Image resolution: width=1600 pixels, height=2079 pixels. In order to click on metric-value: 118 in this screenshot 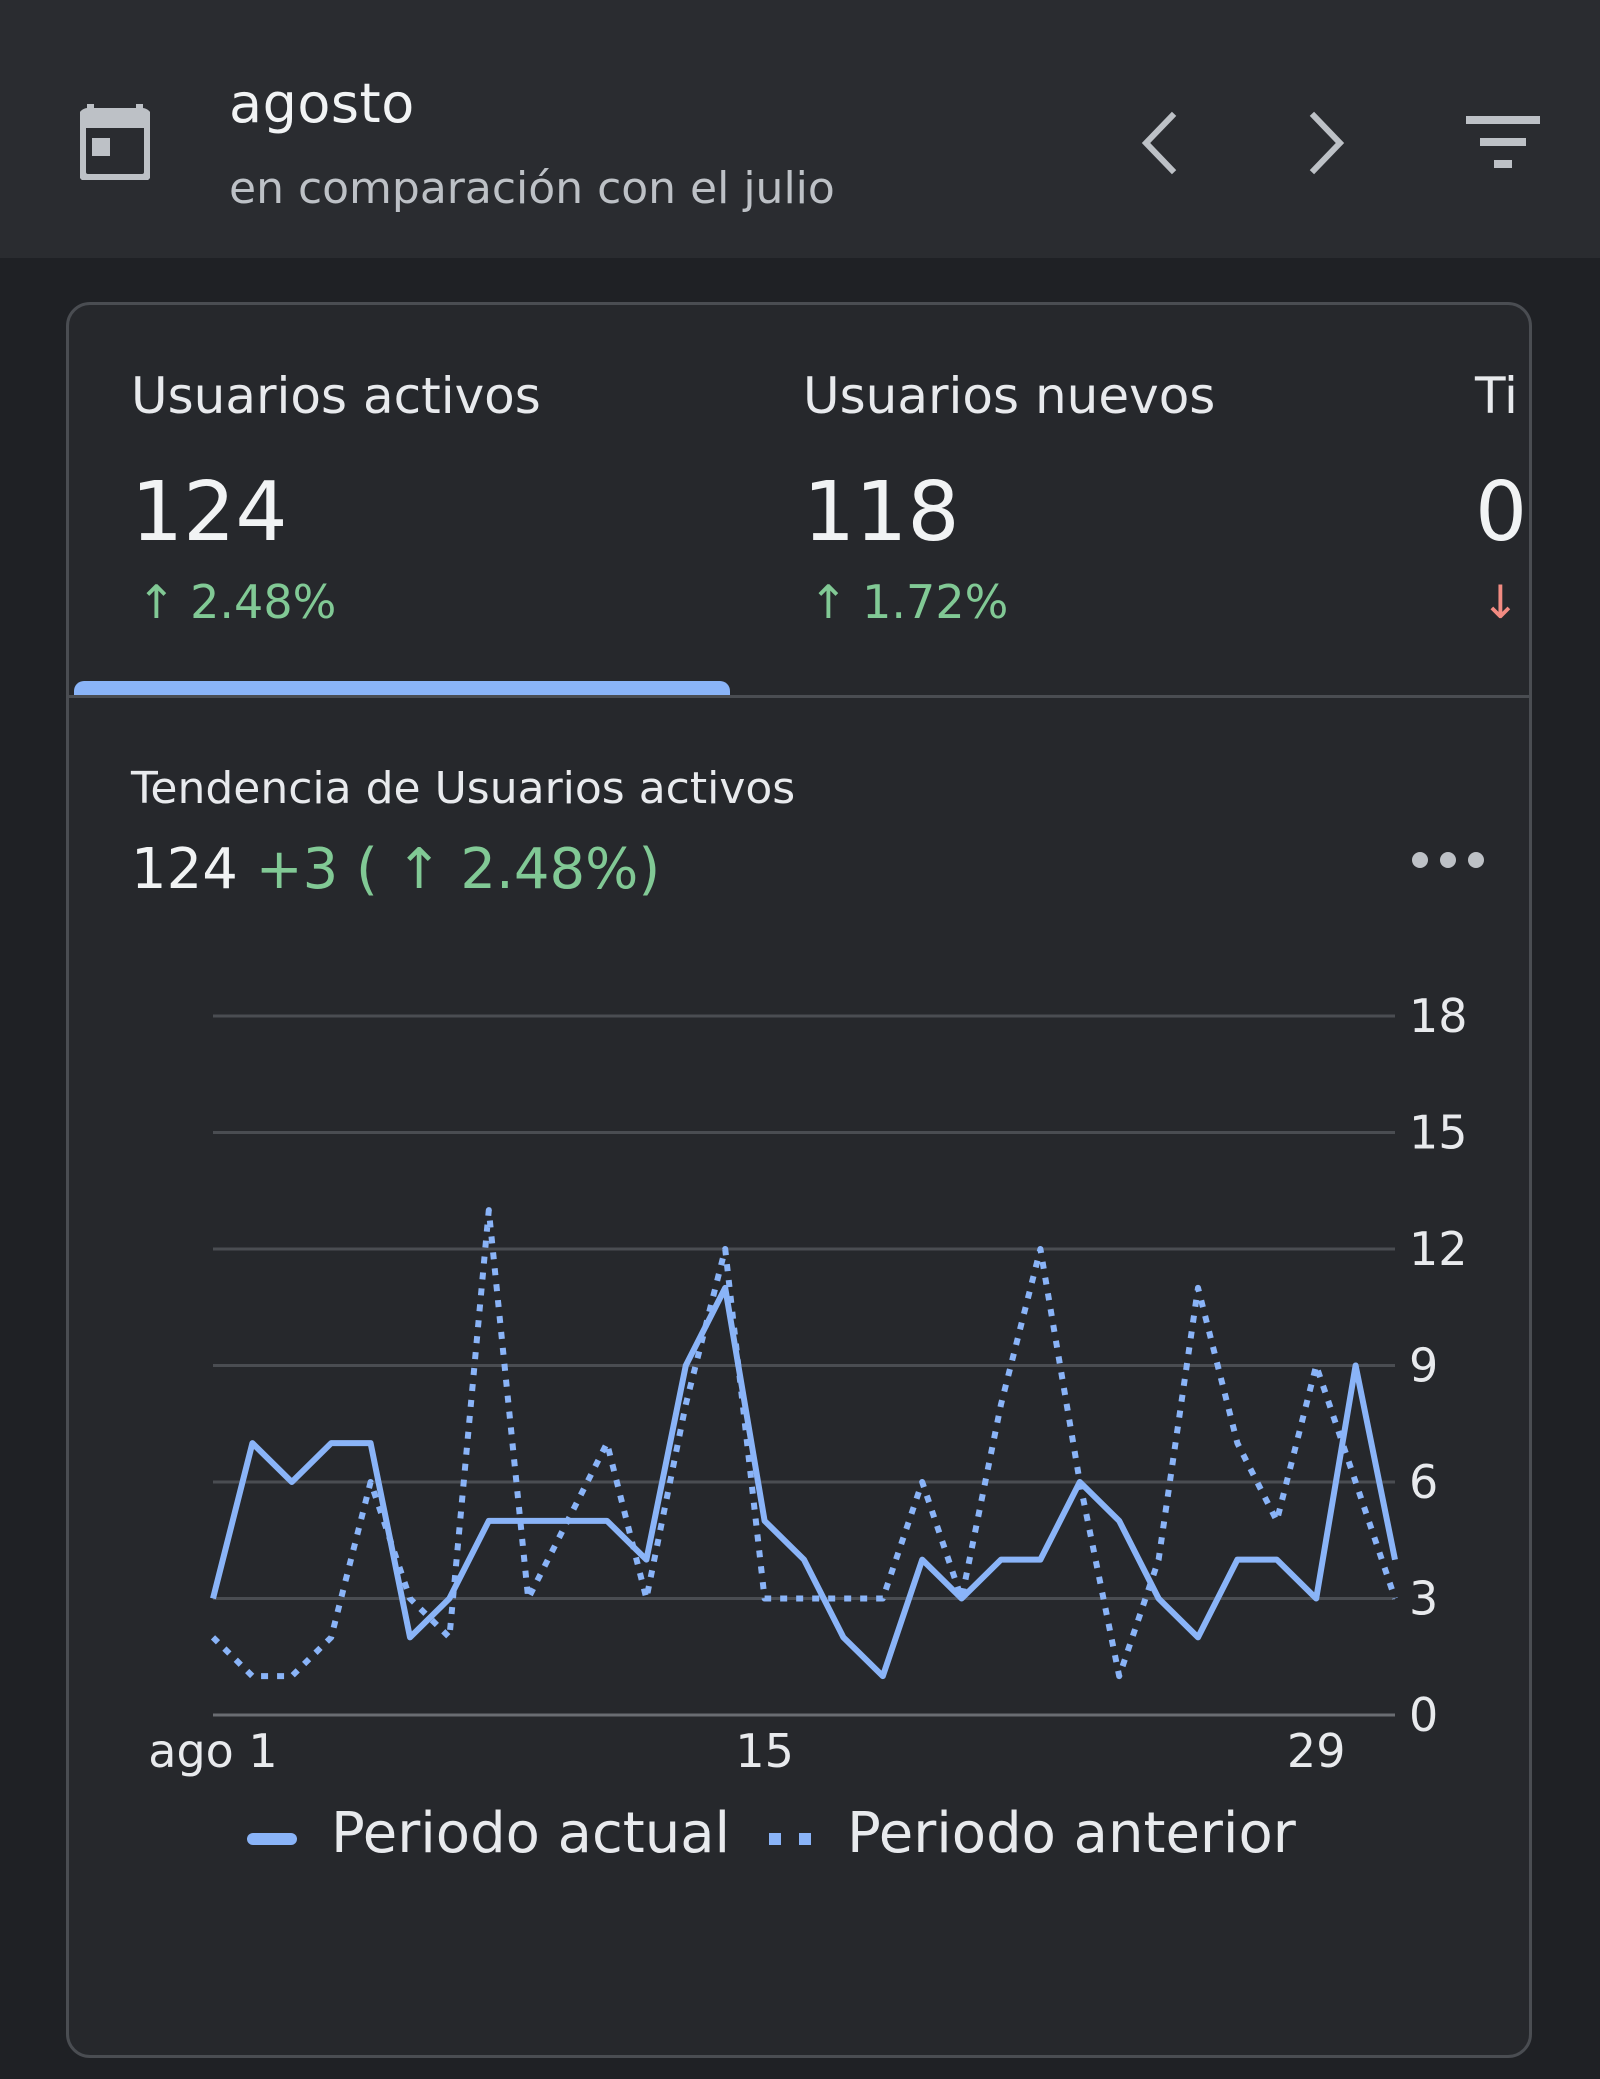, I will do `click(881, 512)`.